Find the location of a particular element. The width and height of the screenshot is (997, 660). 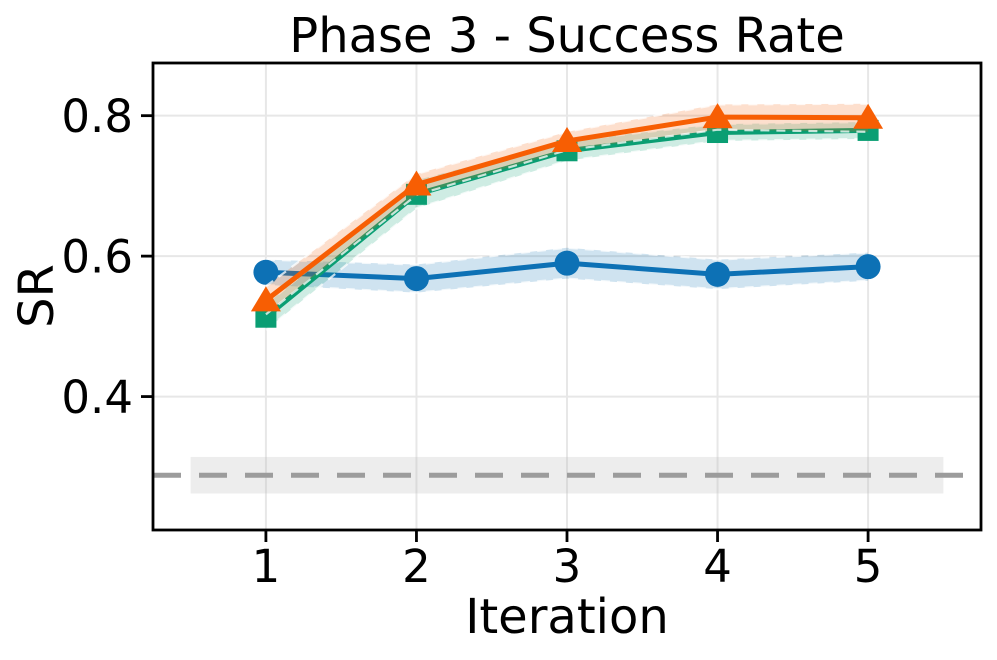

x-tick-label: 2 is located at coordinates (416, 566).